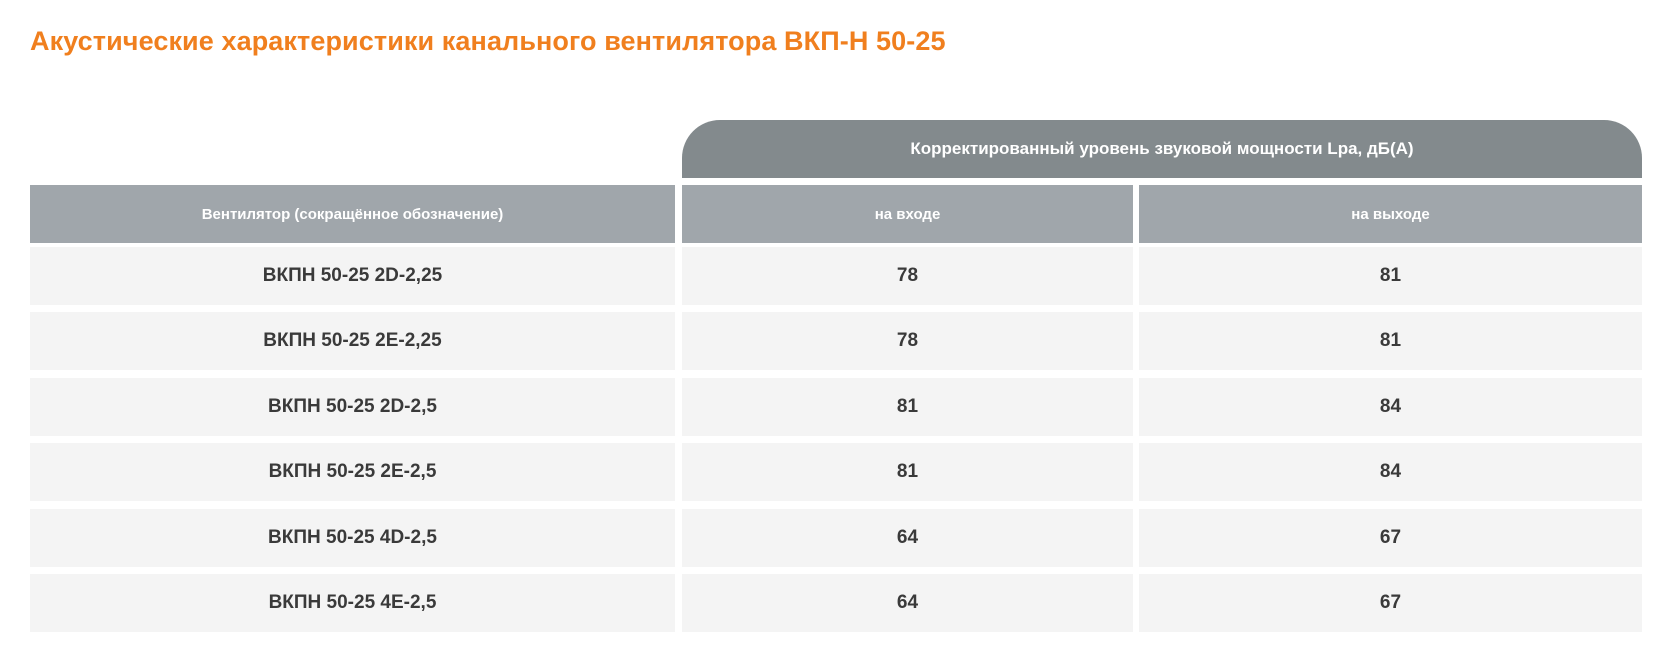 Image resolution: width=1669 pixels, height=666 pixels. What do you see at coordinates (352, 603) in the screenshot?
I see `fan-model-cell: ВКПН 50-25 4E-2,5` at bounding box center [352, 603].